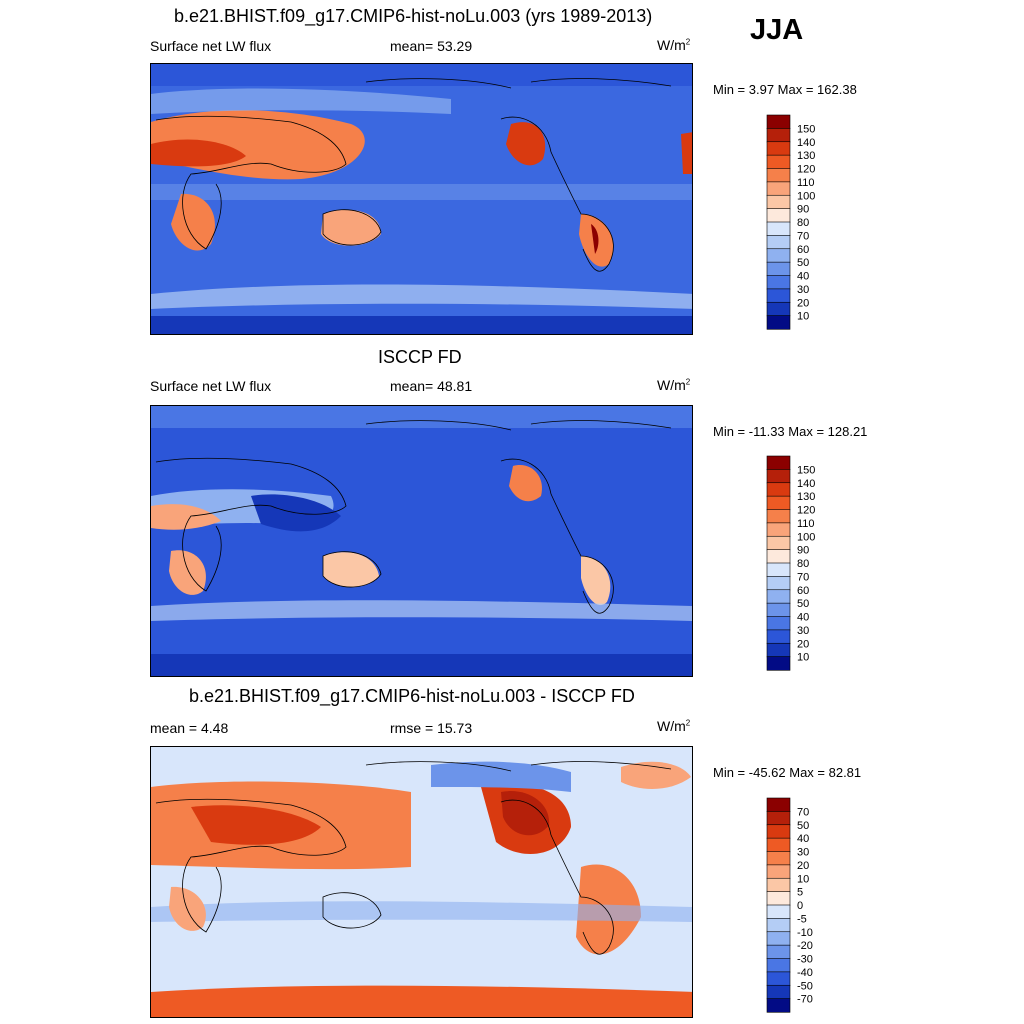 This screenshot has height=1024, width=1024. I want to click on panel-2-mean: mean= 48.81, so click(431, 386).